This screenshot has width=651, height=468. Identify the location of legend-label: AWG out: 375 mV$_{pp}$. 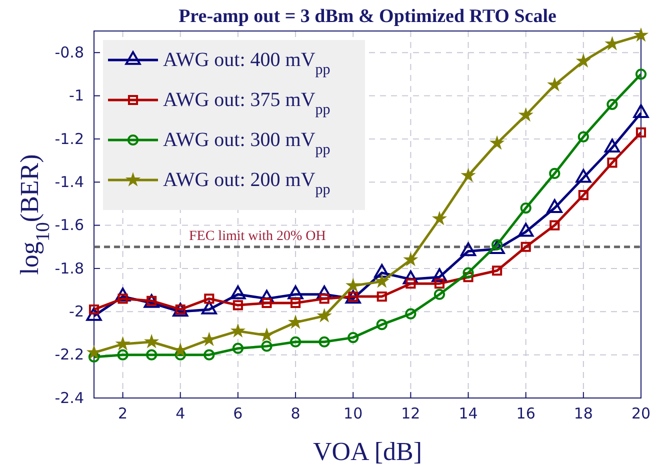
(246, 103).